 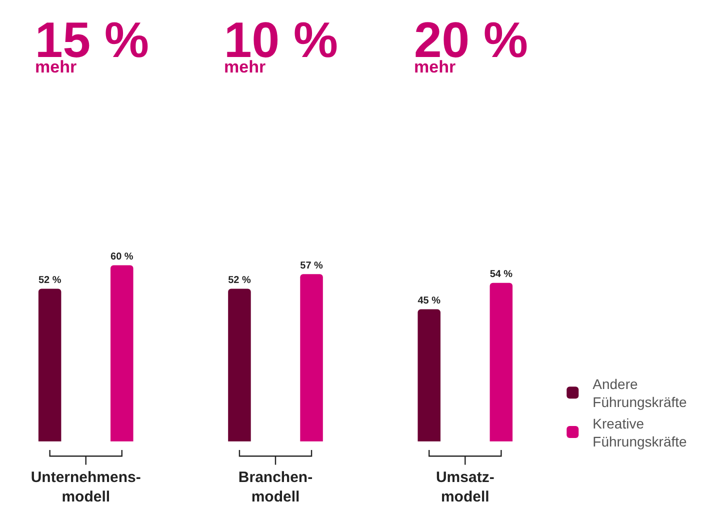 I want to click on legend-label: Andere Führungskräfte, so click(x=640, y=393).